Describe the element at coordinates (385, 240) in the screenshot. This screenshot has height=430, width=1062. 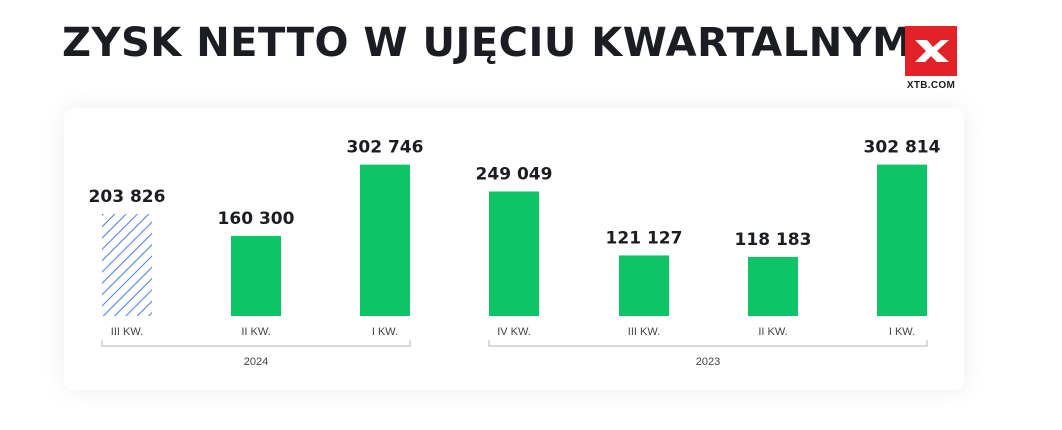
I see `bar-2024-ikw` at that location.